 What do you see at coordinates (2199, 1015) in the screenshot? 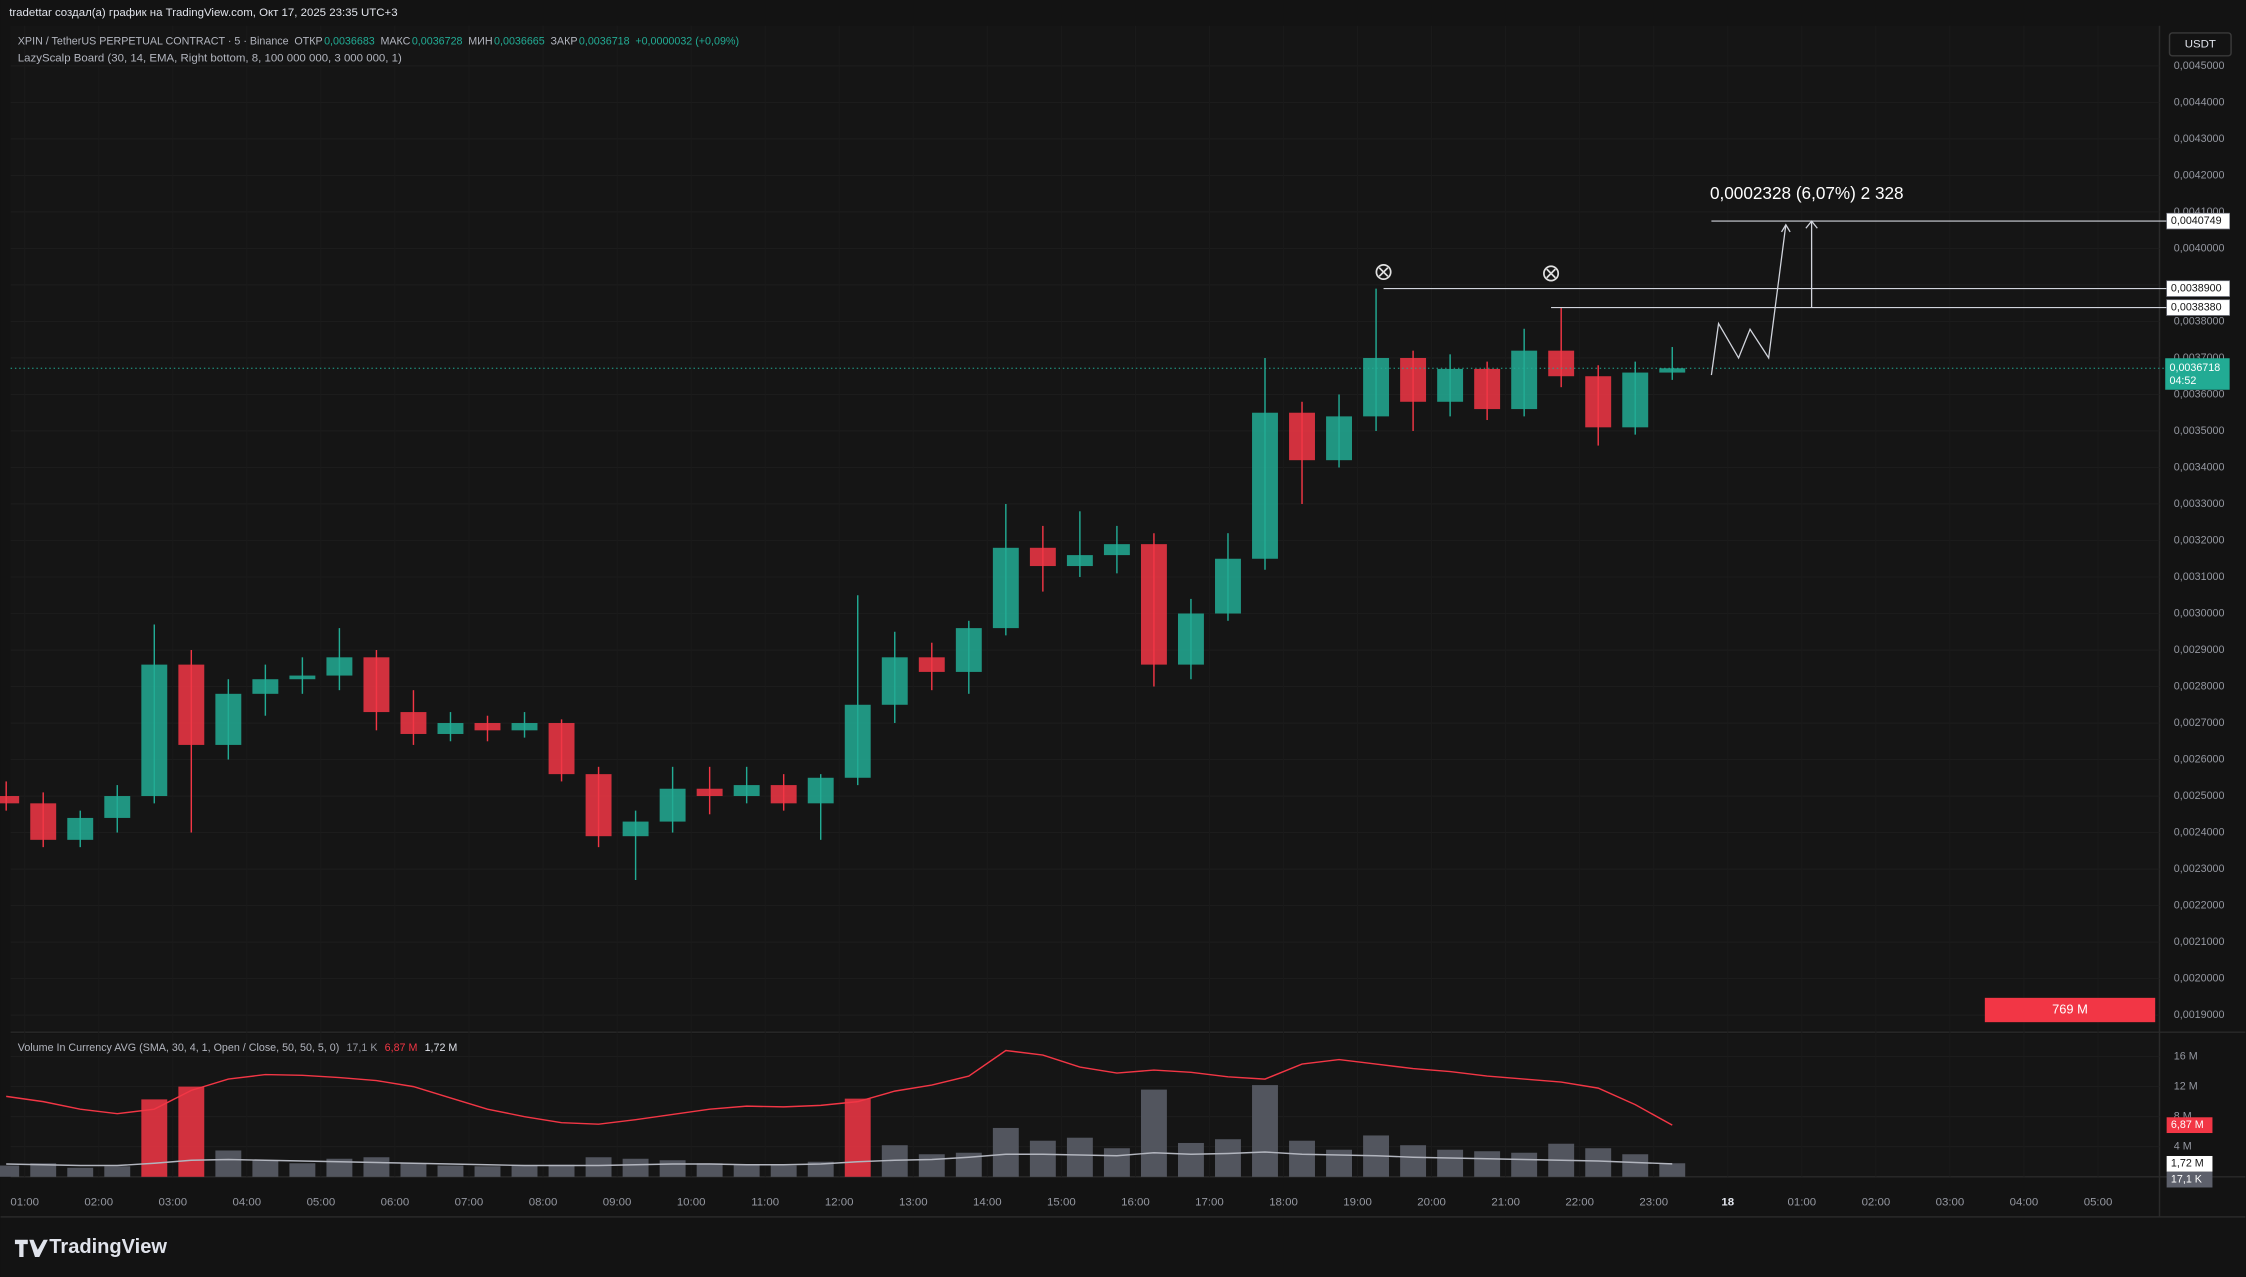
I see `y-tick-label: 0,0019000` at bounding box center [2199, 1015].